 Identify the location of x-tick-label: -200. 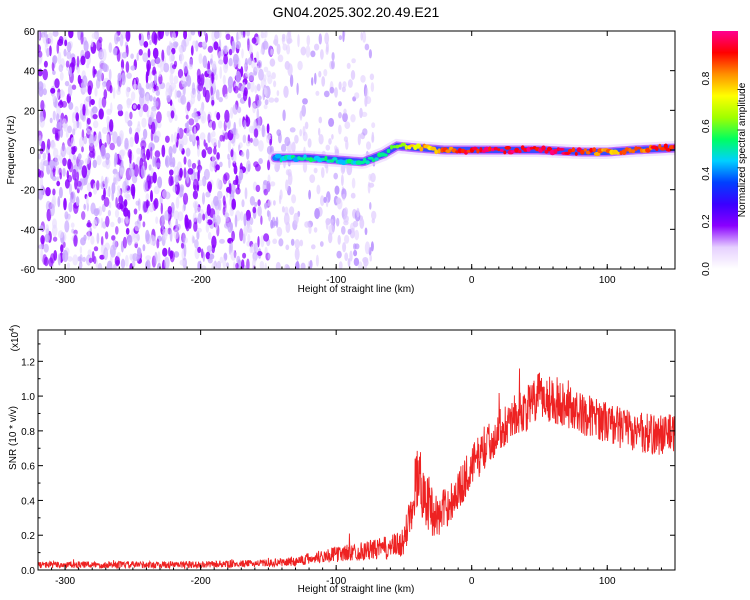
(201, 581).